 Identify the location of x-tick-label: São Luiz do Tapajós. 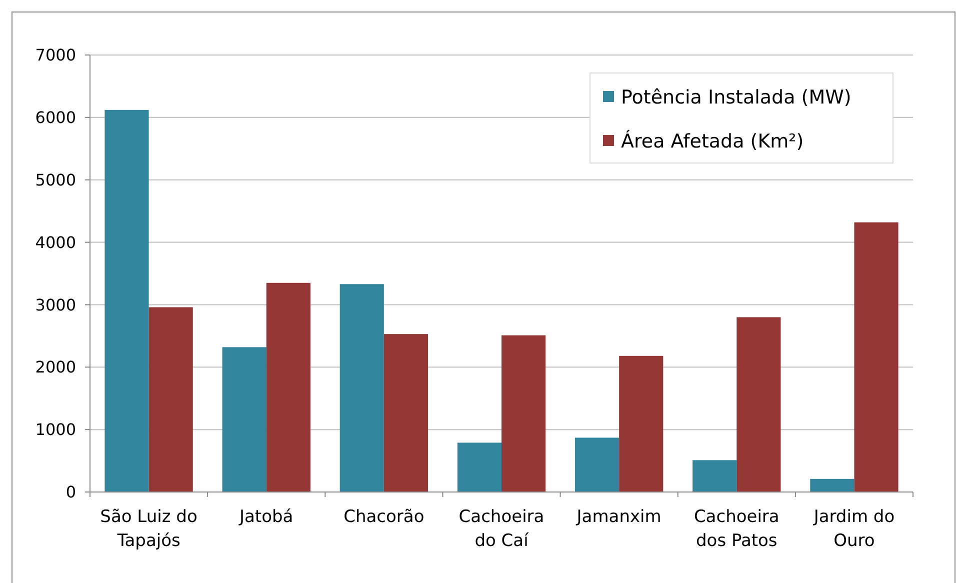
(149, 529).